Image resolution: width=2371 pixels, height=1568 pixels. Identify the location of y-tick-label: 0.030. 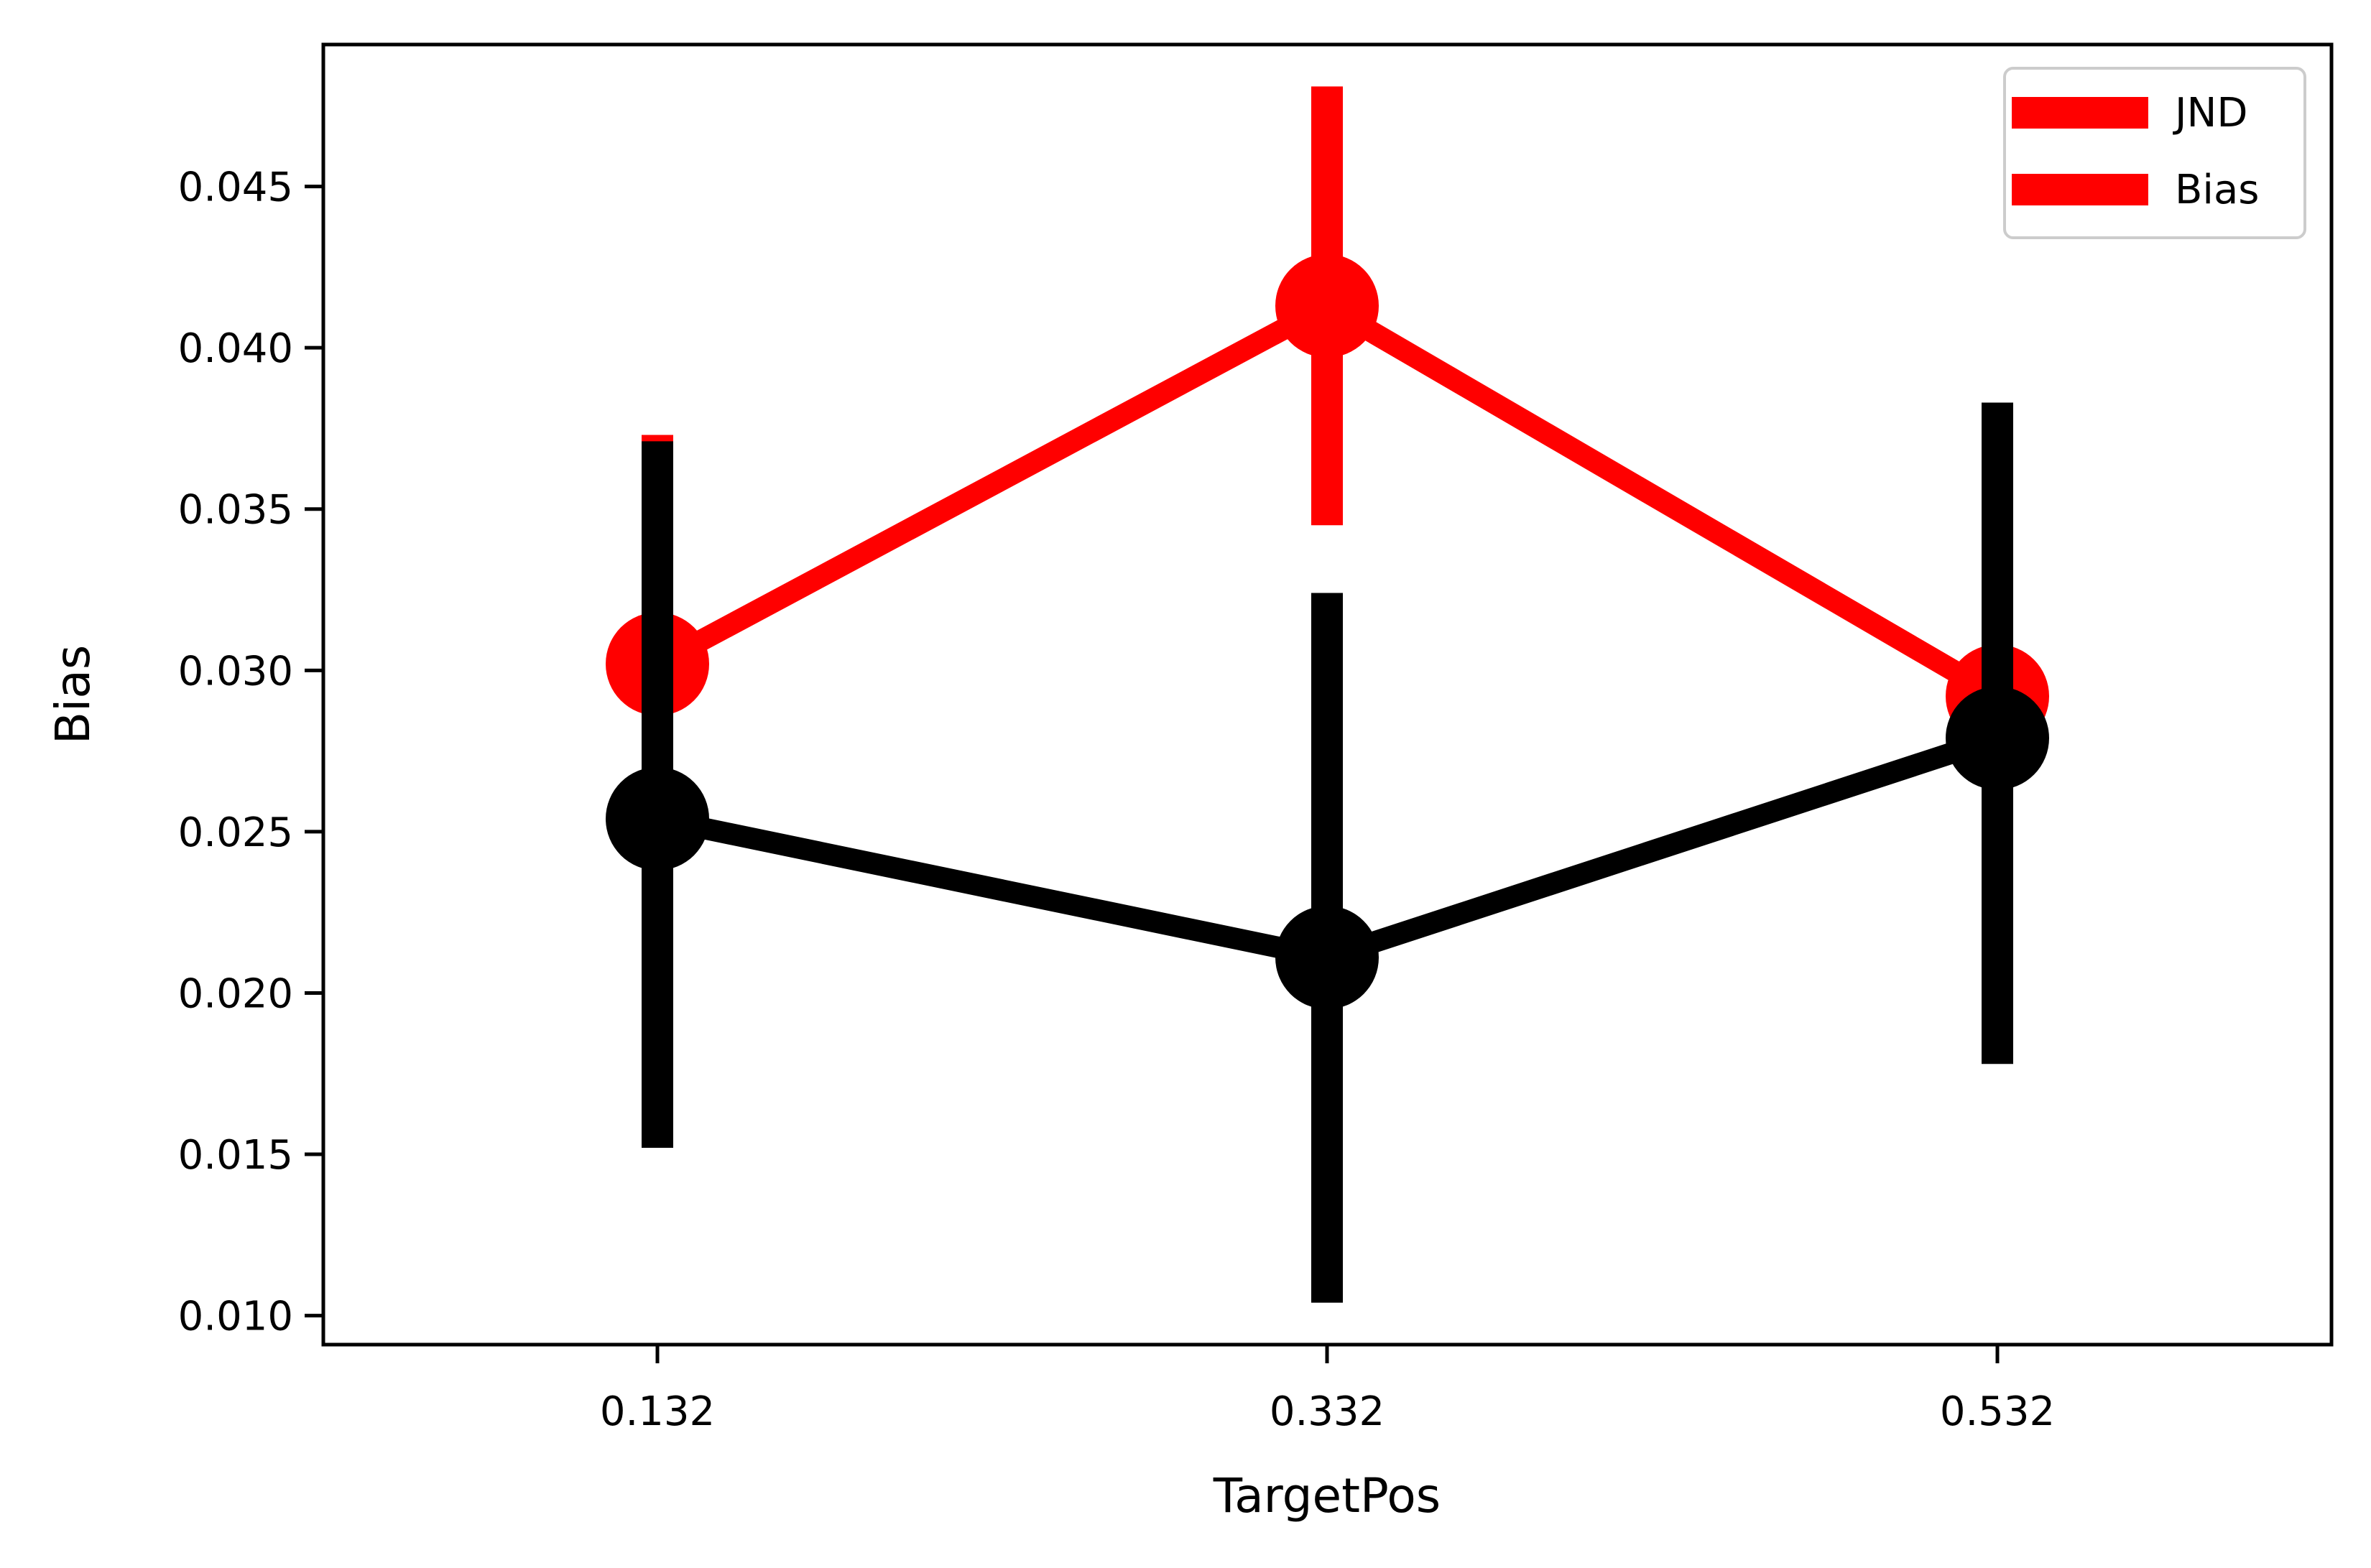
(236, 672).